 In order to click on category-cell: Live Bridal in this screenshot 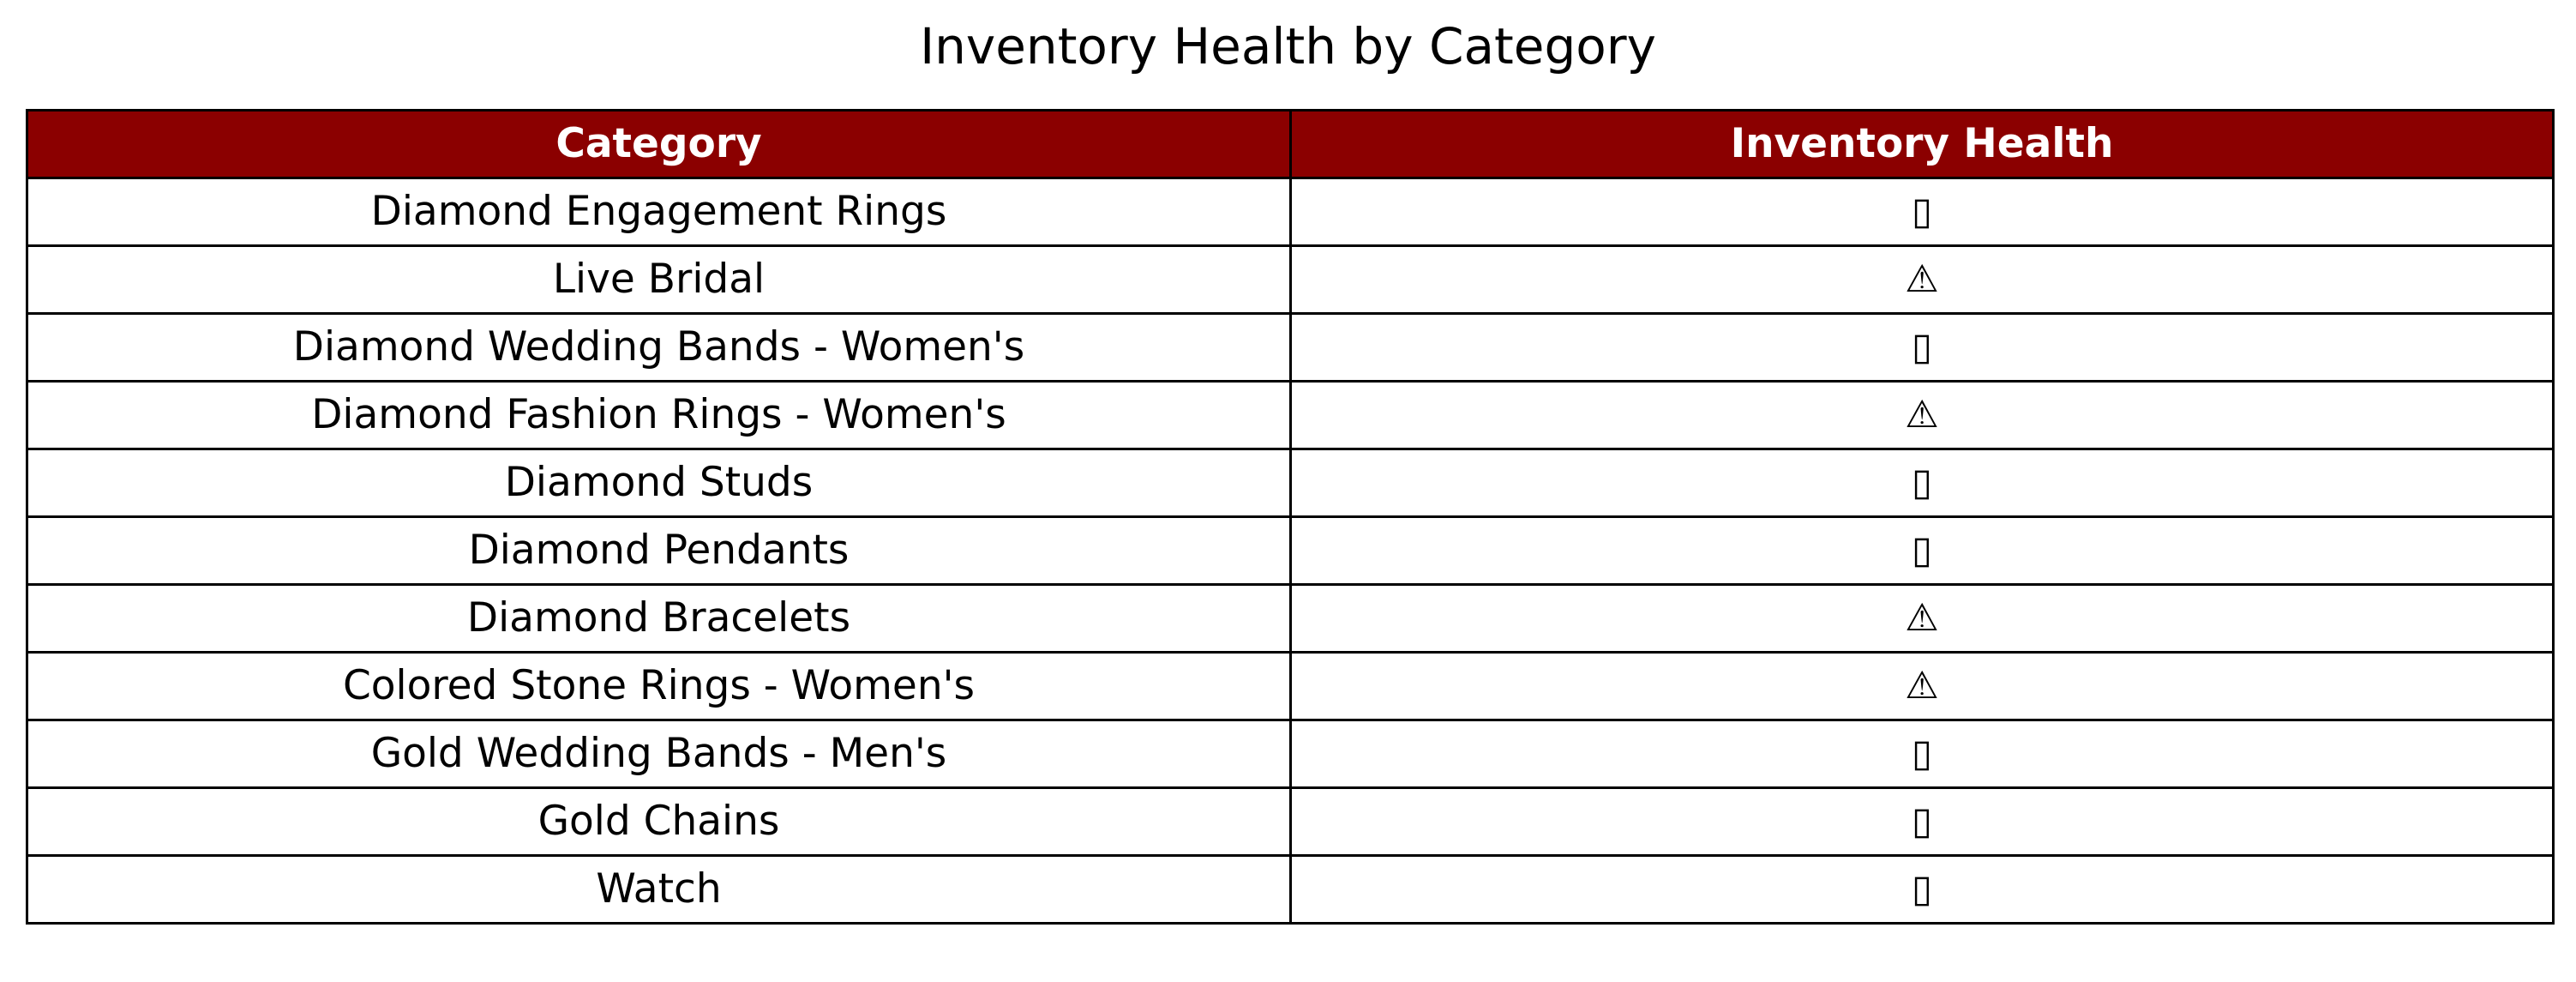, I will do `click(659, 279)`.